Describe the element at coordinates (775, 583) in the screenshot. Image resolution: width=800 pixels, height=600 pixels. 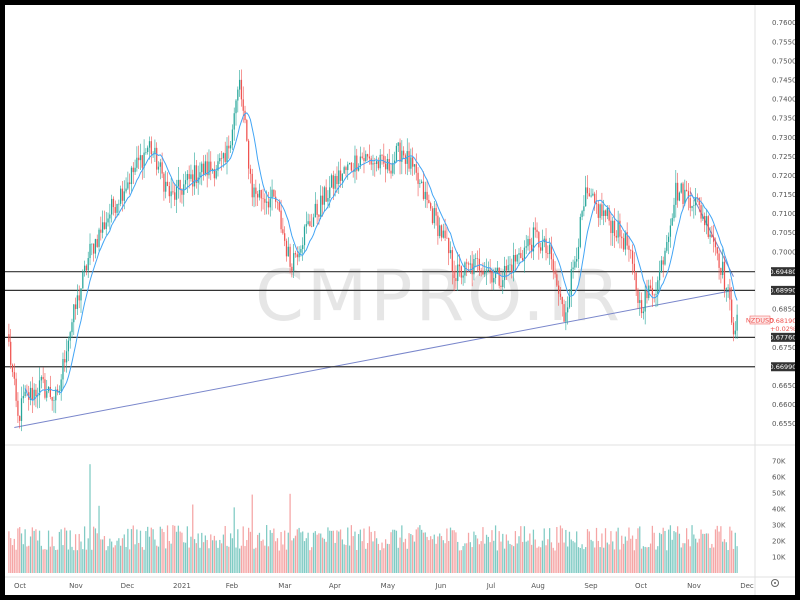
I see `settings-icon` at that location.